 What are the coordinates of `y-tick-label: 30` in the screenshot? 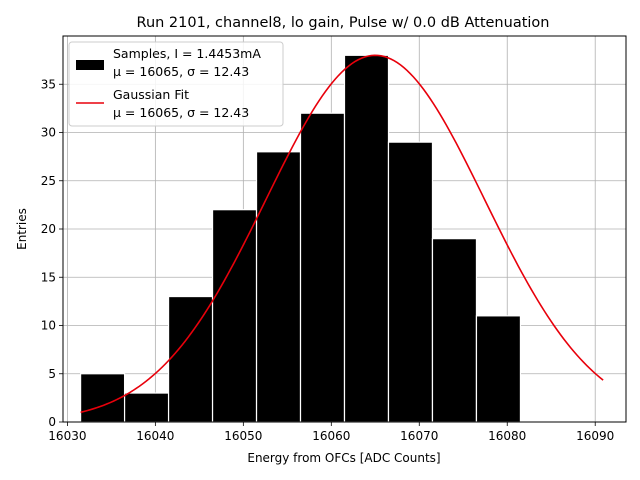 It's located at (48, 133).